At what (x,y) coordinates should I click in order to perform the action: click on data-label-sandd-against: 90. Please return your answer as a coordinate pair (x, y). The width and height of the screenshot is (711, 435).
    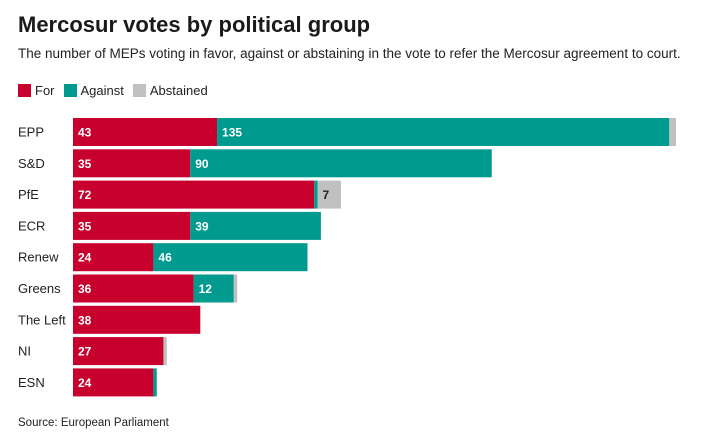
    Looking at the image, I should click on (202, 164).